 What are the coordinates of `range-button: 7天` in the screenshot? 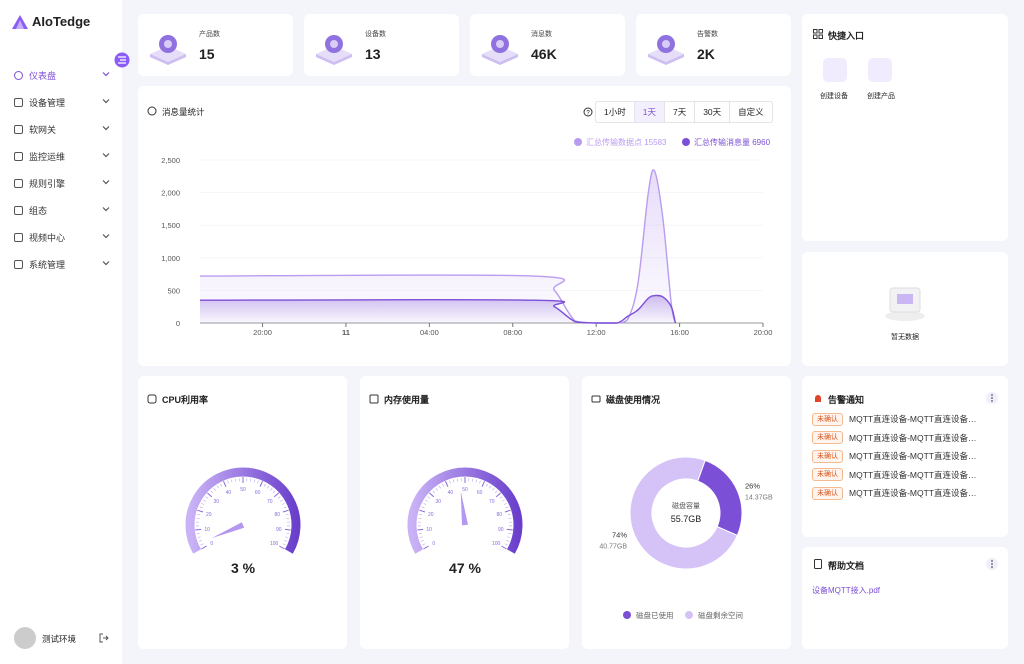 It's located at (680, 112).